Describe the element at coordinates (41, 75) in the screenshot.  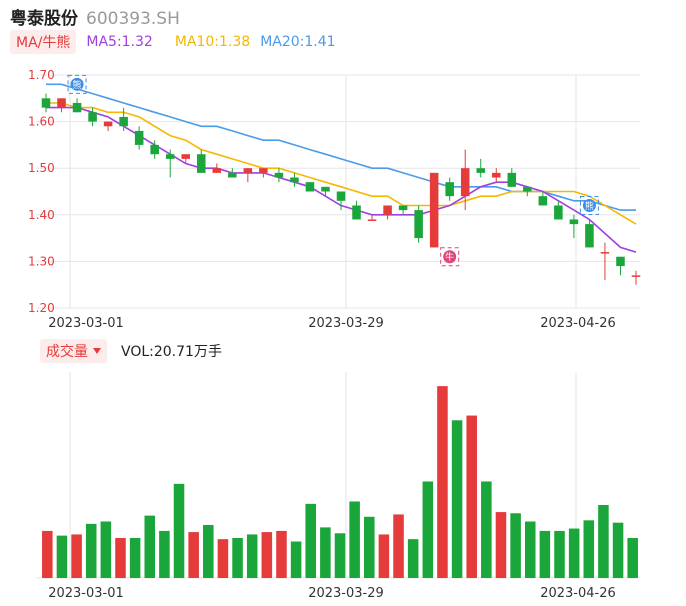
I see `price-tick-label: 1.70` at that location.